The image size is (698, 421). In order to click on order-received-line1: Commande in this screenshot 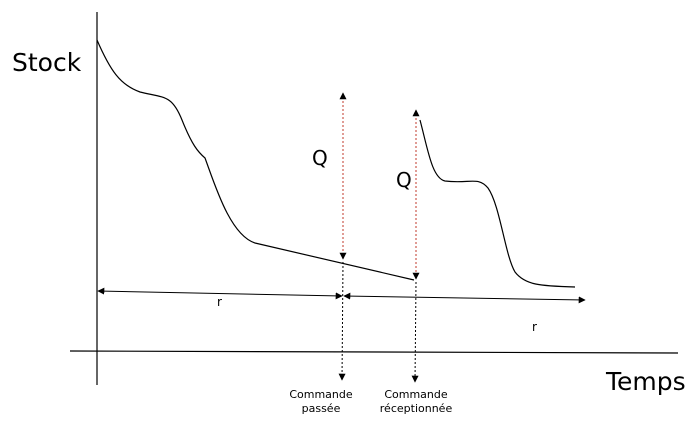, I will do `click(416, 394)`.